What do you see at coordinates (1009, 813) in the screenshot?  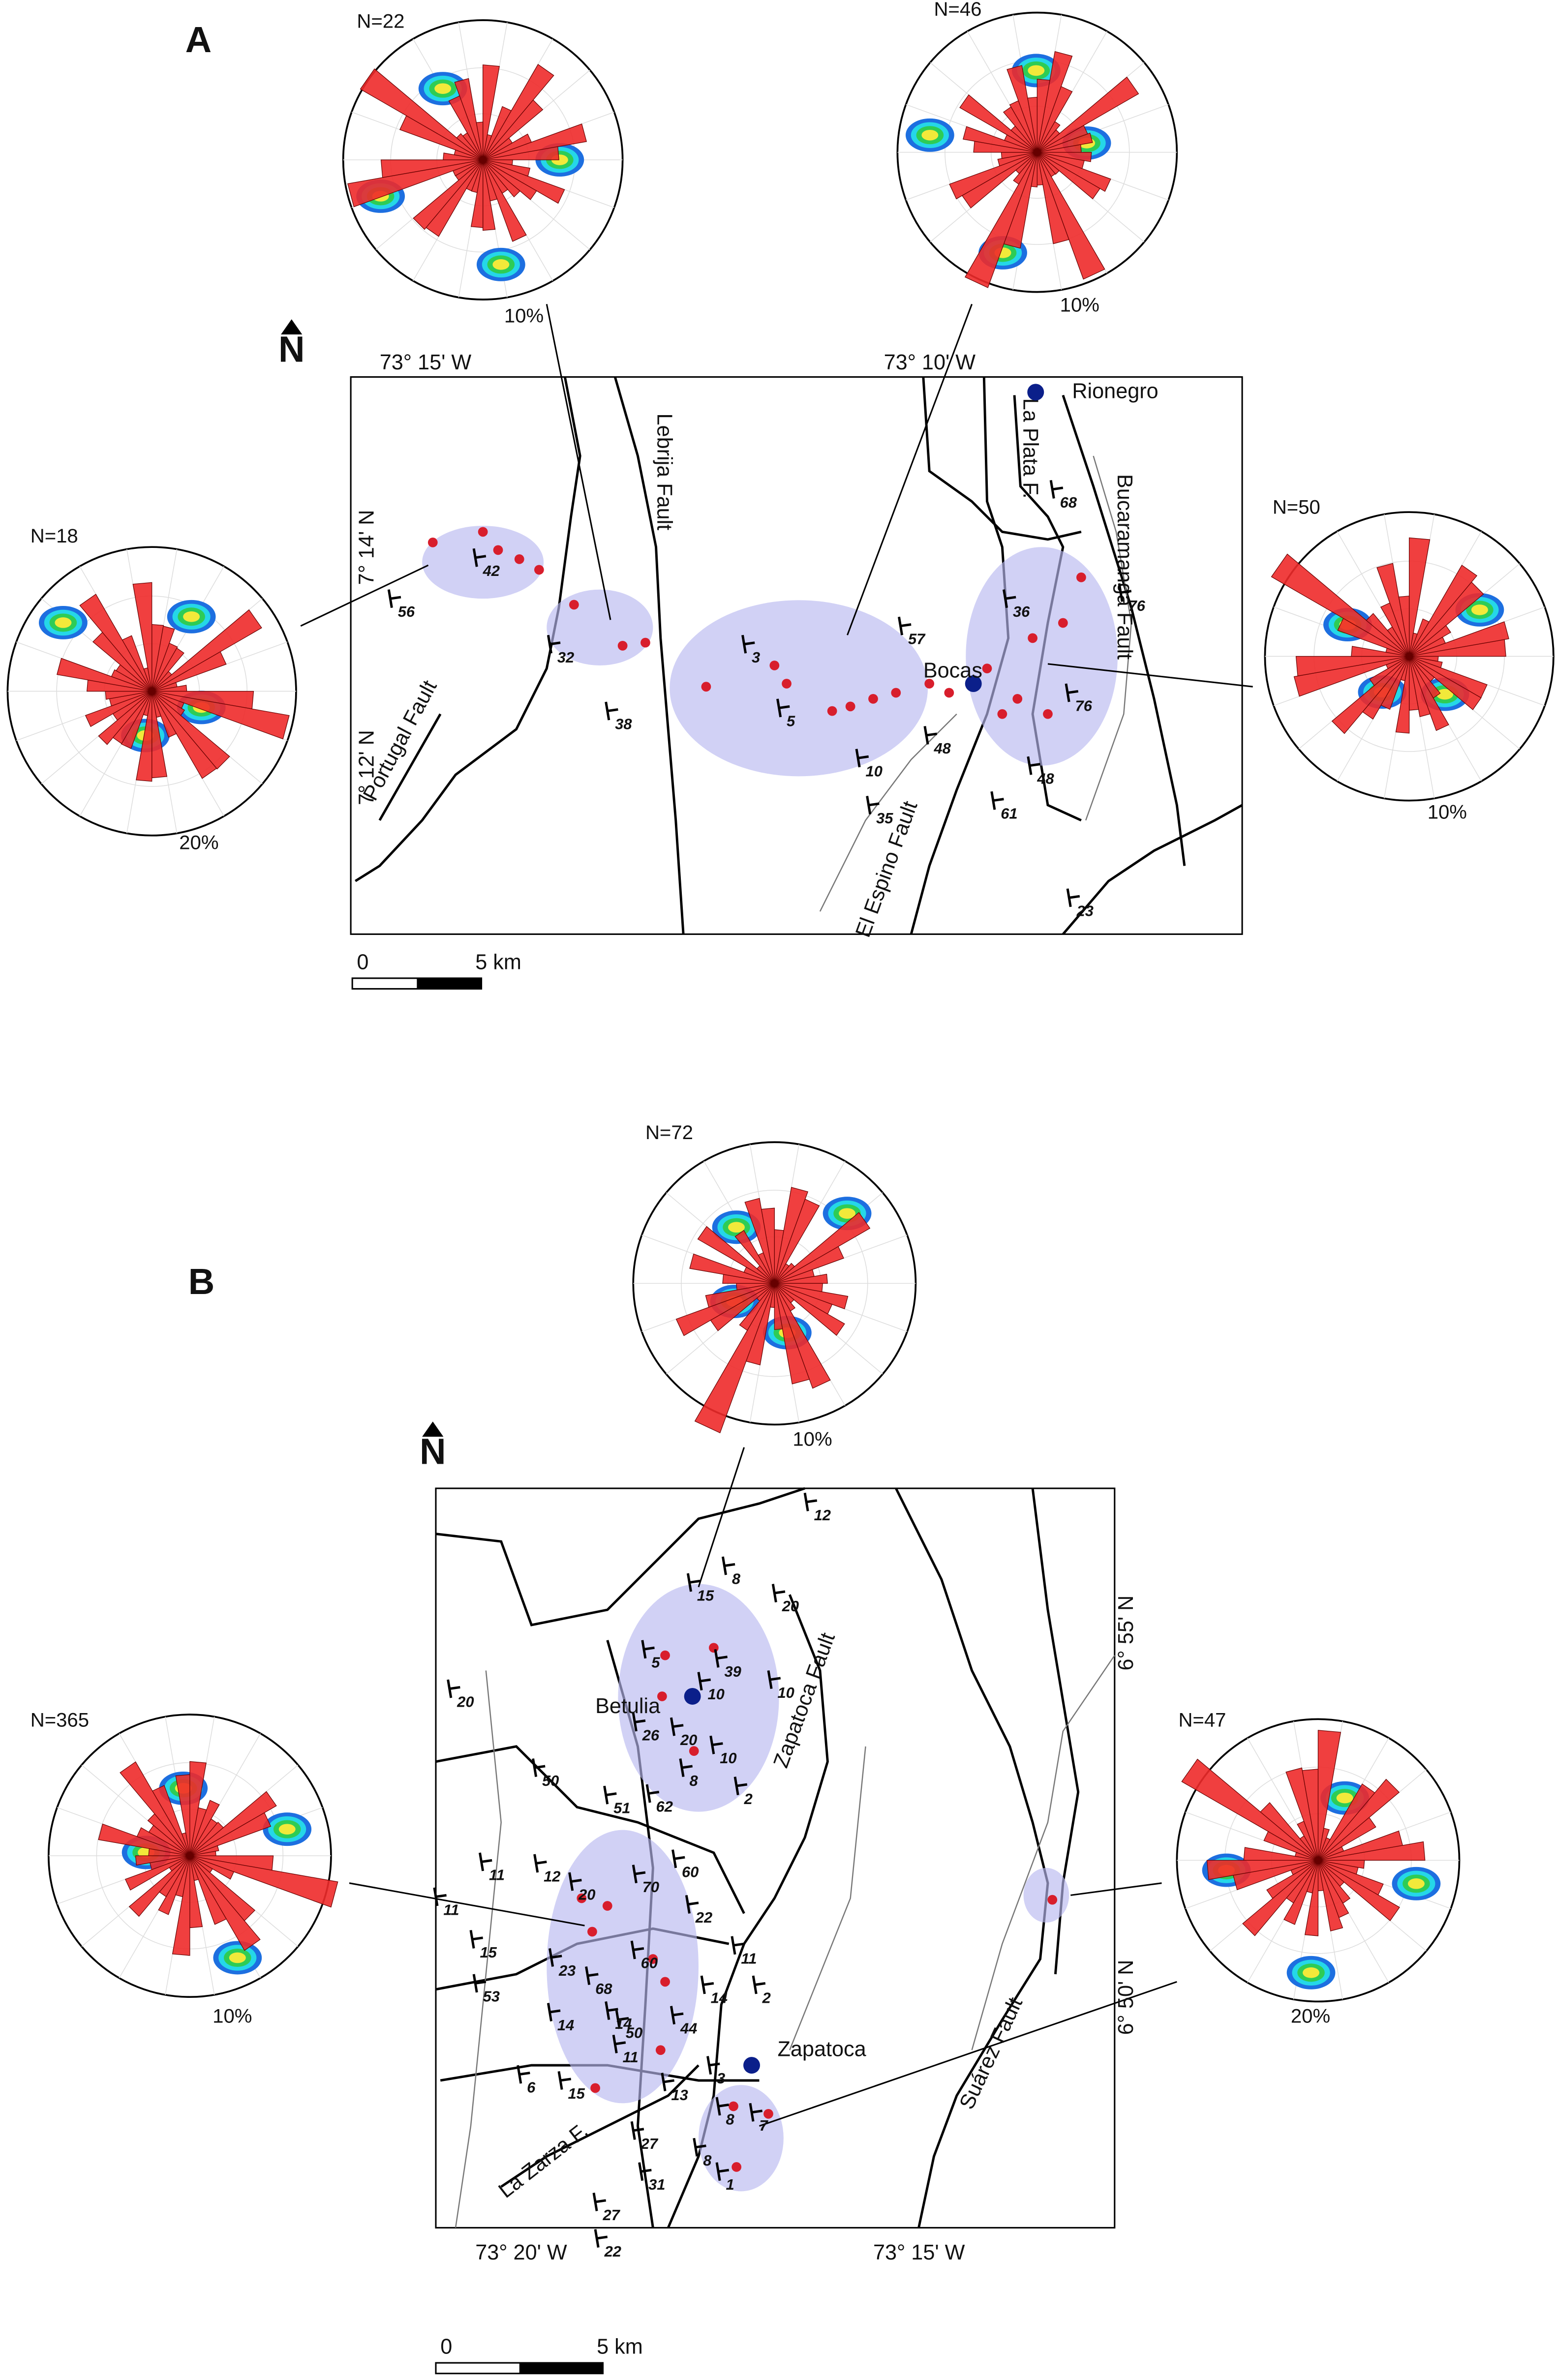 I see `dip-value: 61` at bounding box center [1009, 813].